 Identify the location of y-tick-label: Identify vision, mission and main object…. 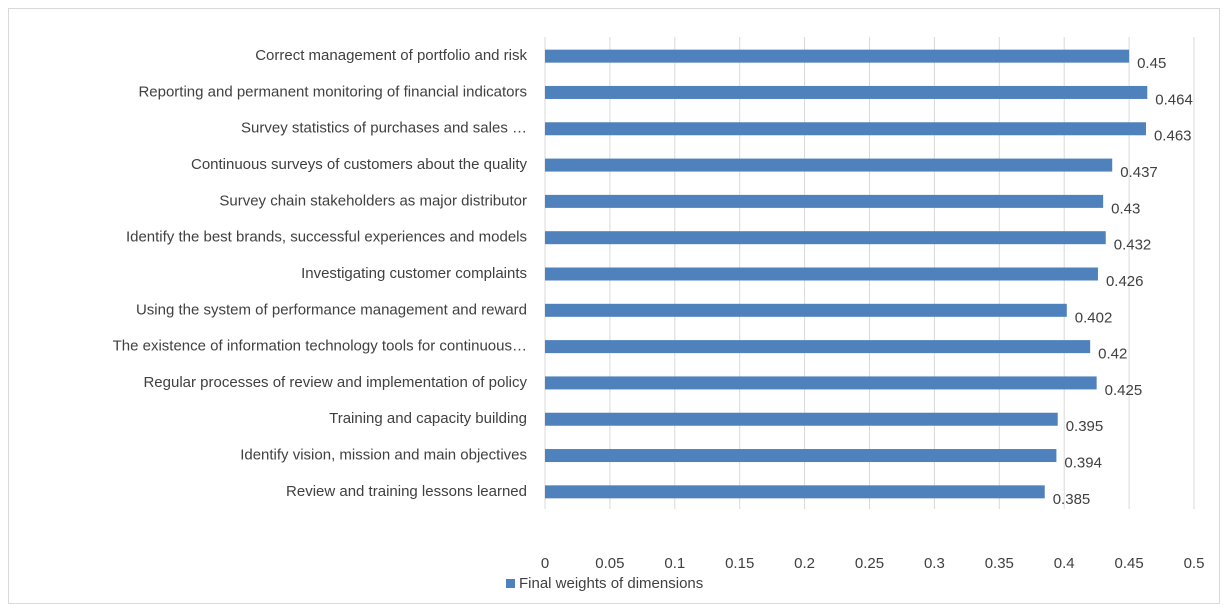
(383, 455).